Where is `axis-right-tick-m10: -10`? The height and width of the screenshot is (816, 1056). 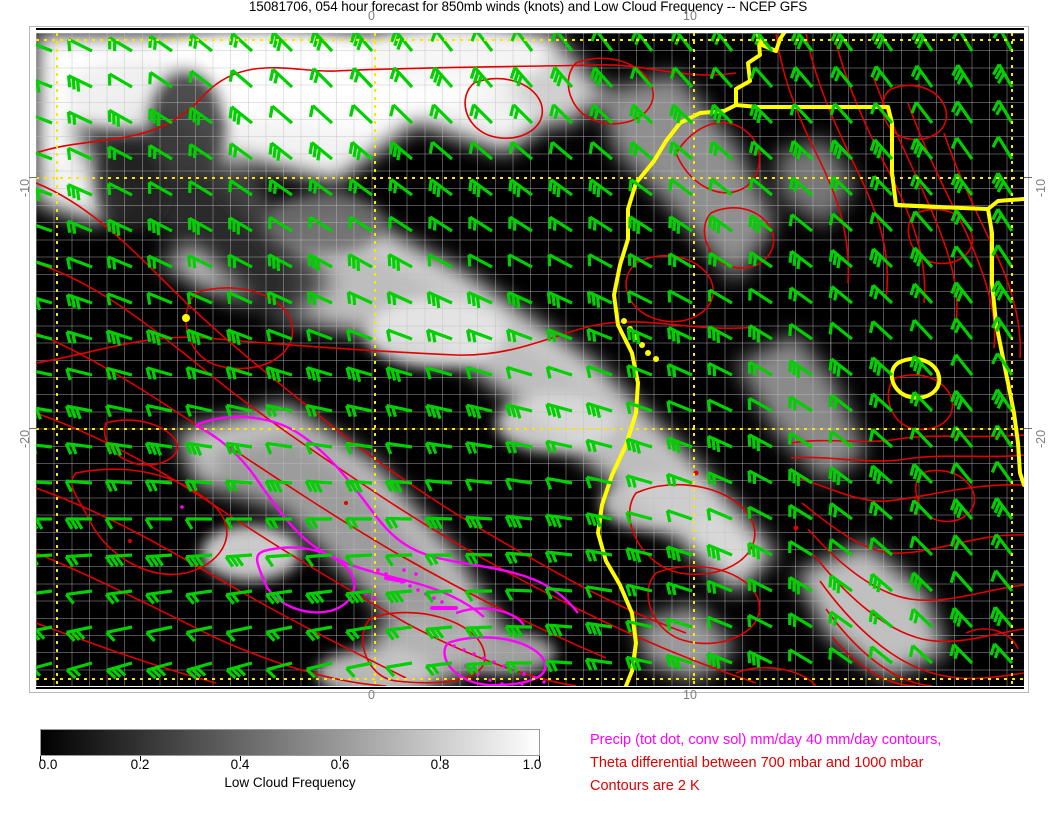 axis-right-tick-m10: -10 is located at coordinates (1041, 187).